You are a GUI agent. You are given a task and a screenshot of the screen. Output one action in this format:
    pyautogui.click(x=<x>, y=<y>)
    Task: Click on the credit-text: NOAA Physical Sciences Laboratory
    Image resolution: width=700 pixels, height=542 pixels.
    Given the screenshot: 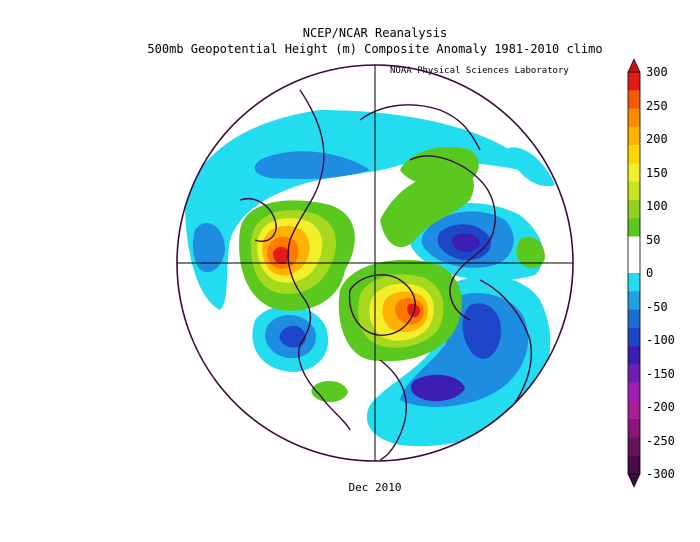 What is the action you would take?
    pyautogui.click(x=479, y=71)
    